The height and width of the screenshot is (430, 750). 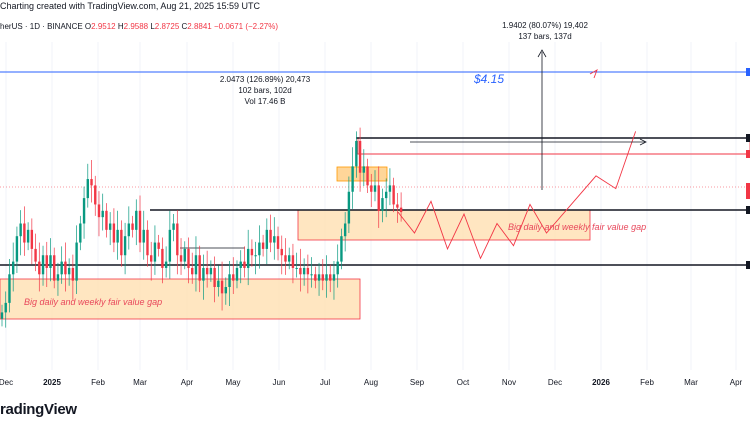 What do you see at coordinates (136, 26) in the screenshot?
I see `high-value: 2.9588` at bounding box center [136, 26].